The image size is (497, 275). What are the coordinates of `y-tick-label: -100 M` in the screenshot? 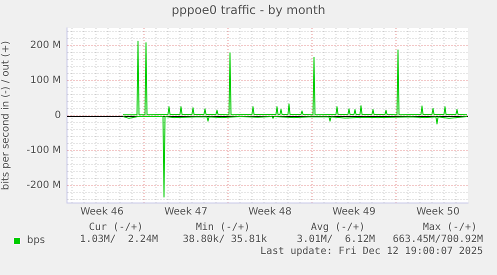 It's located at (43, 150).